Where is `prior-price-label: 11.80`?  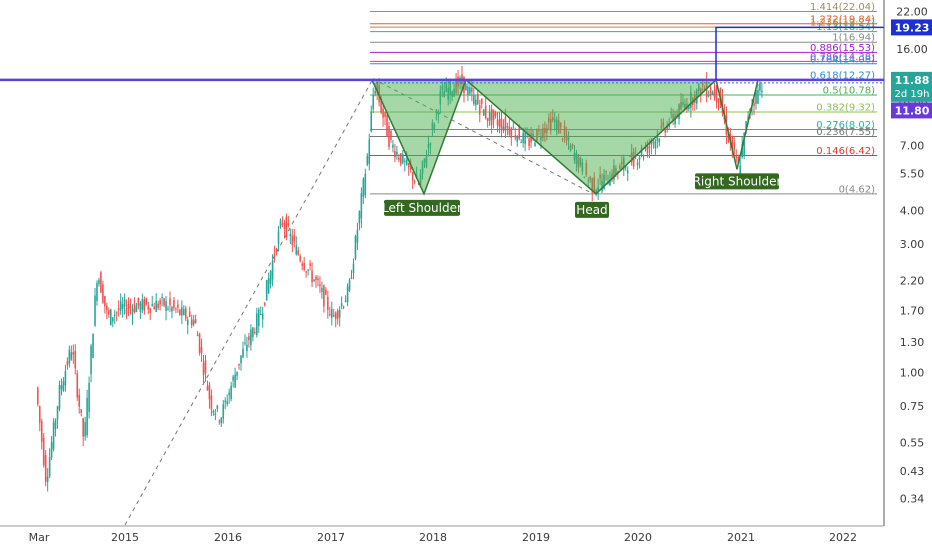 prior-price-label: 11.80 is located at coordinates (912, 110).